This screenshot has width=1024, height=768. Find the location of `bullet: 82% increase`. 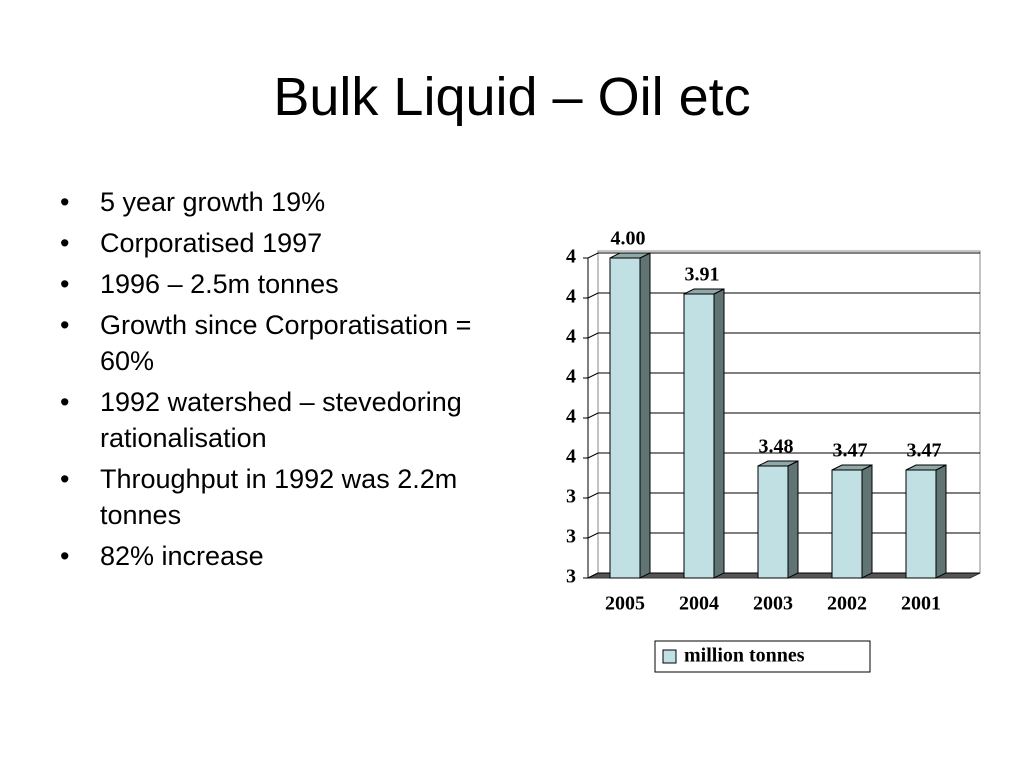

bullet: 82% increase is located at coordinates (290, 556).